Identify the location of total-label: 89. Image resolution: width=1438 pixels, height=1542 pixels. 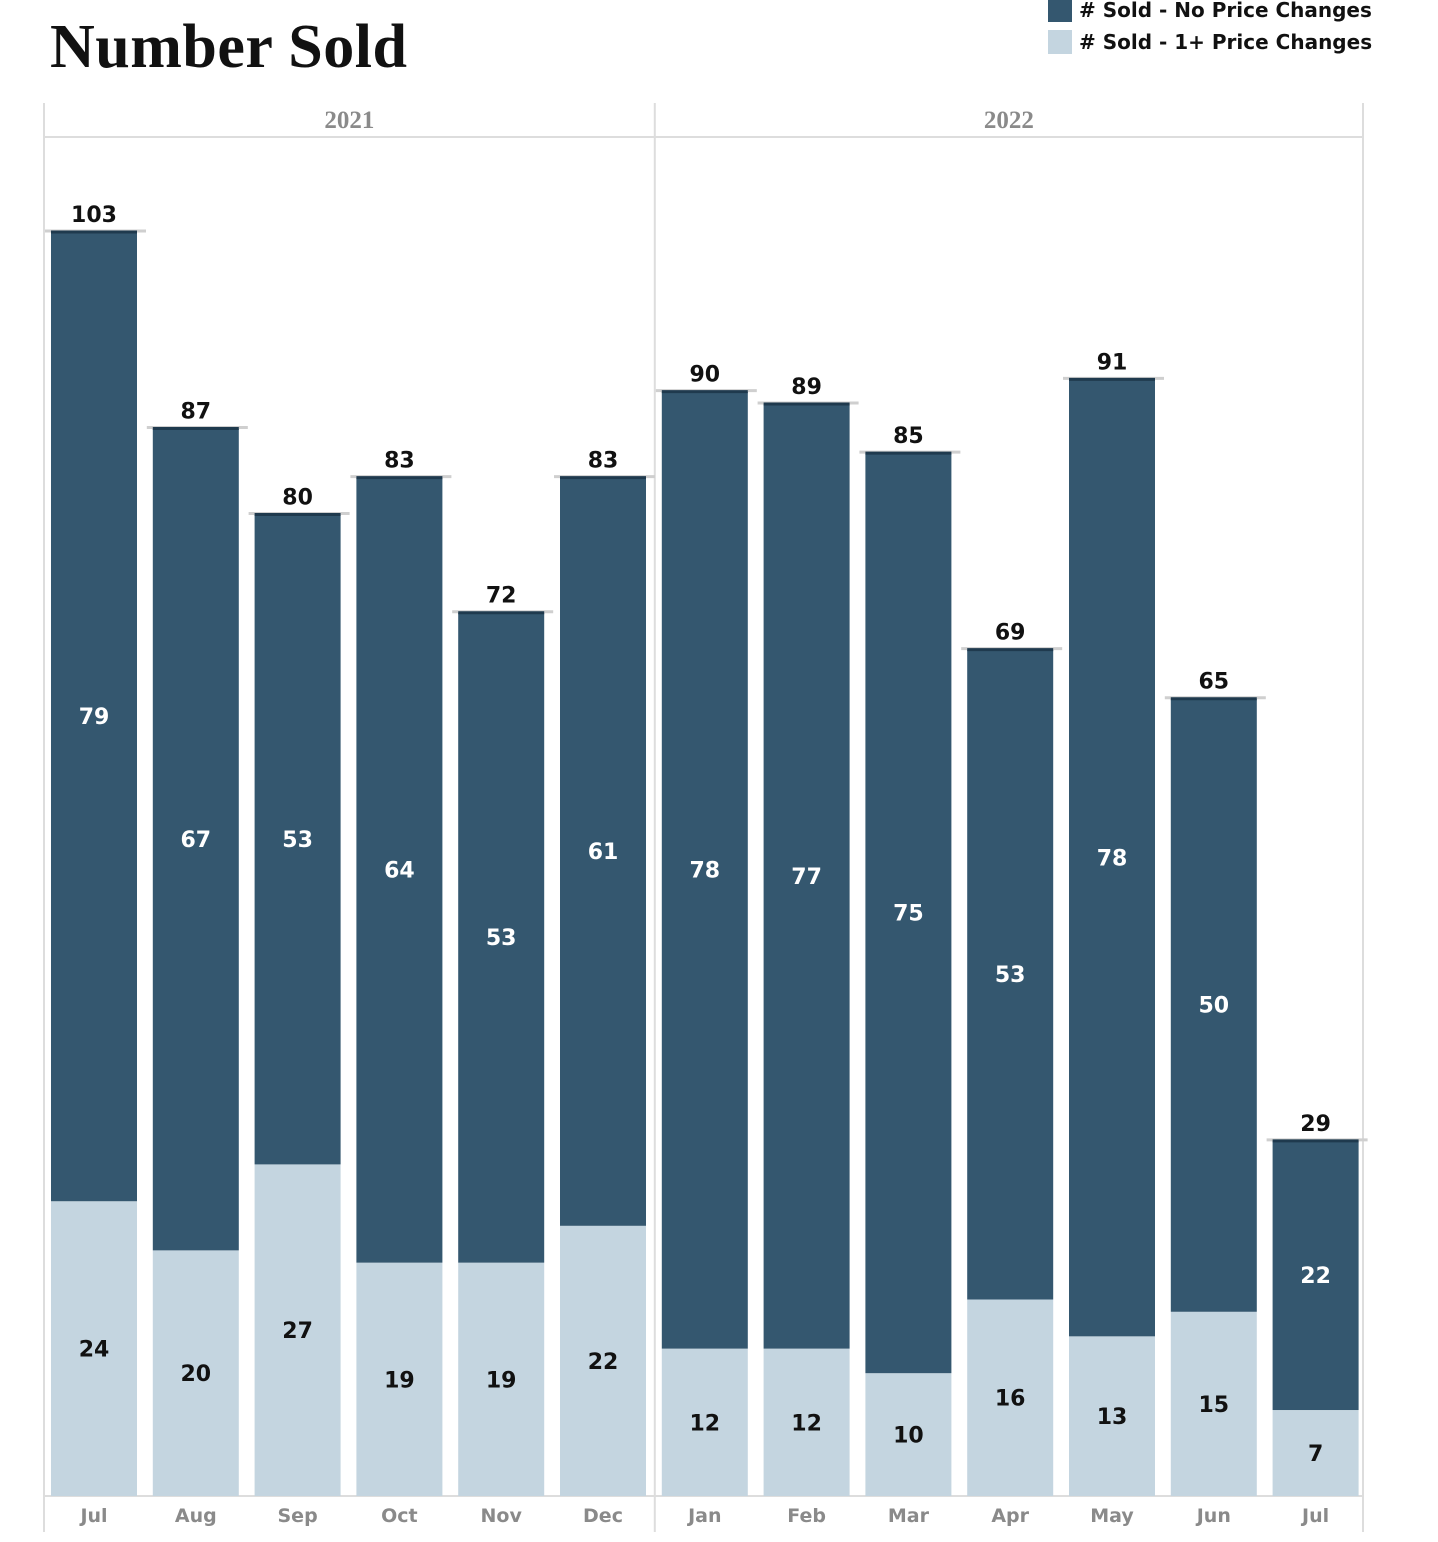
(806, 387).